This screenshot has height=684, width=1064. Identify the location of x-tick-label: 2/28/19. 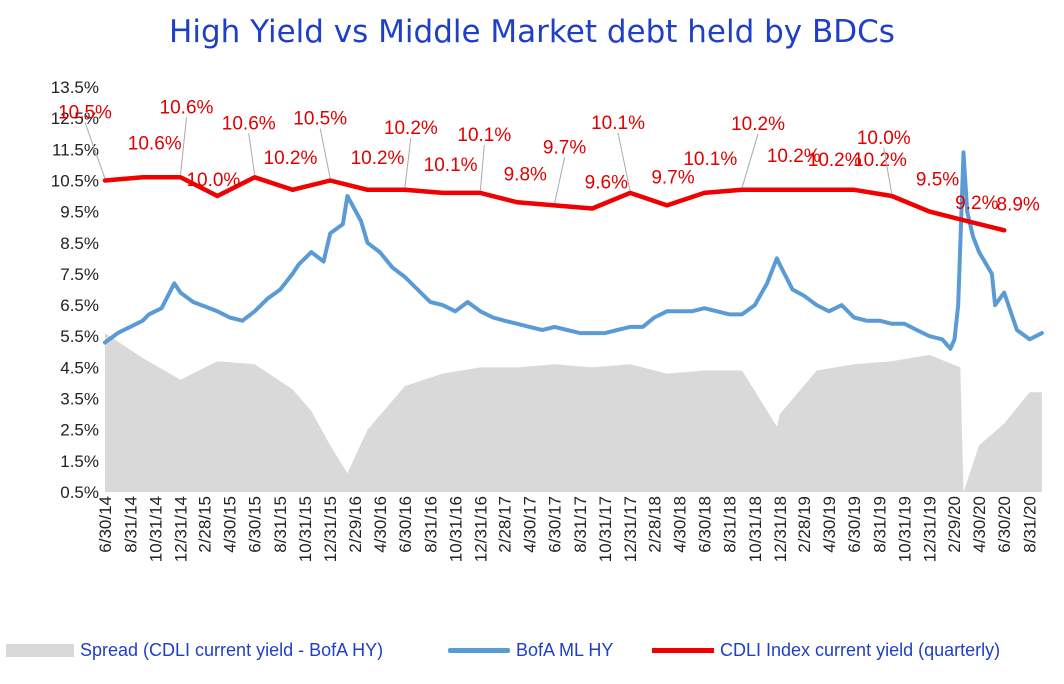
(804, 524).